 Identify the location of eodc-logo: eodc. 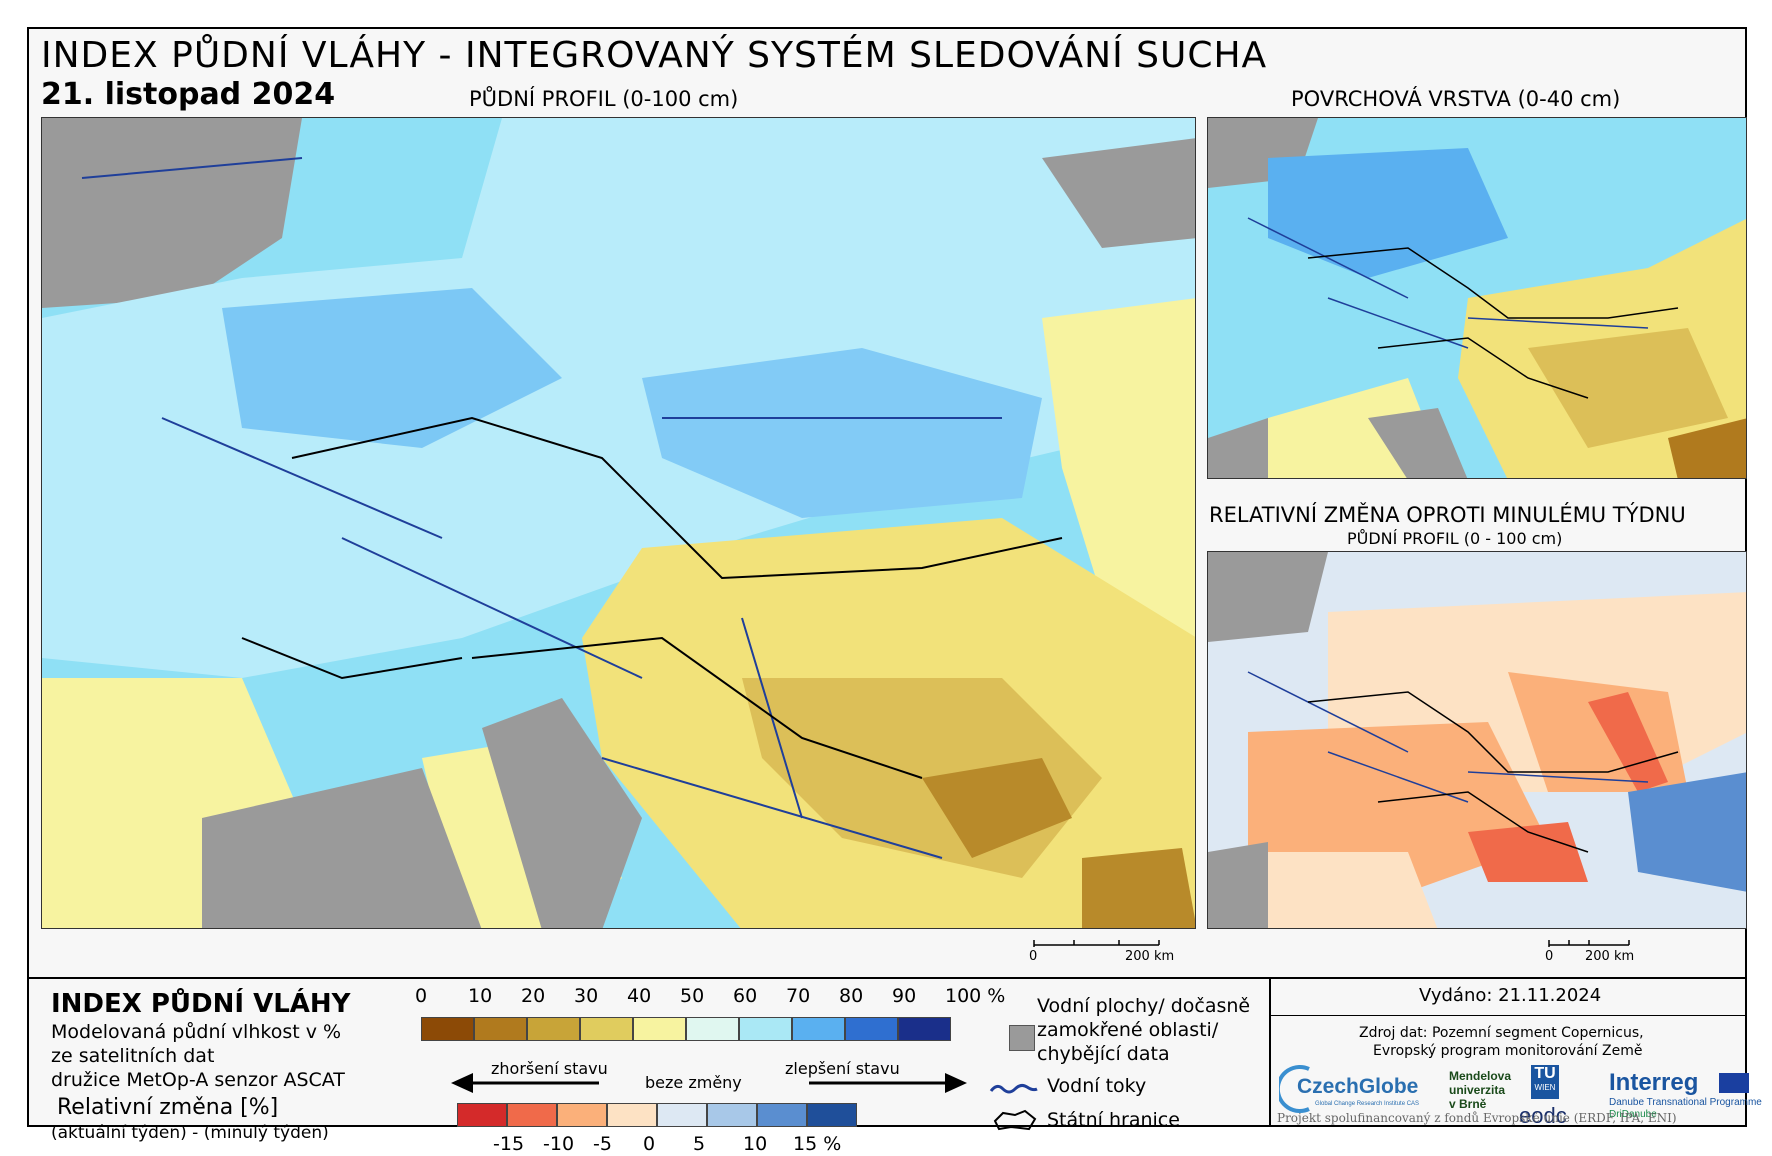
(1543, 1115).